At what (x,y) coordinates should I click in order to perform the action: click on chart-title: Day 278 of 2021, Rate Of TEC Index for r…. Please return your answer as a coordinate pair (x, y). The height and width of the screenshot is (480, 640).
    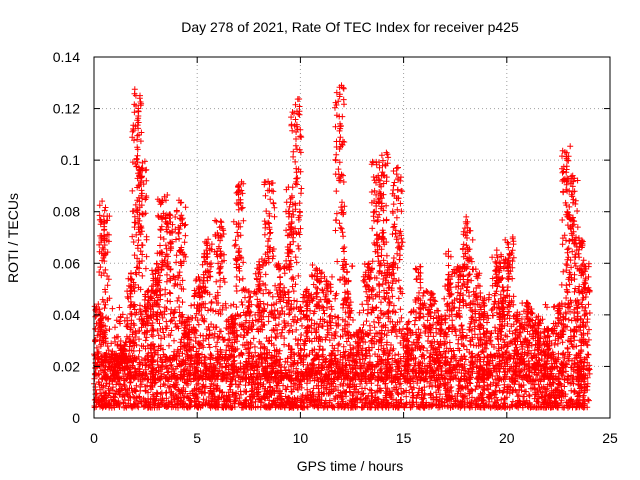
    Looking at the image, I should click on (350, 27).